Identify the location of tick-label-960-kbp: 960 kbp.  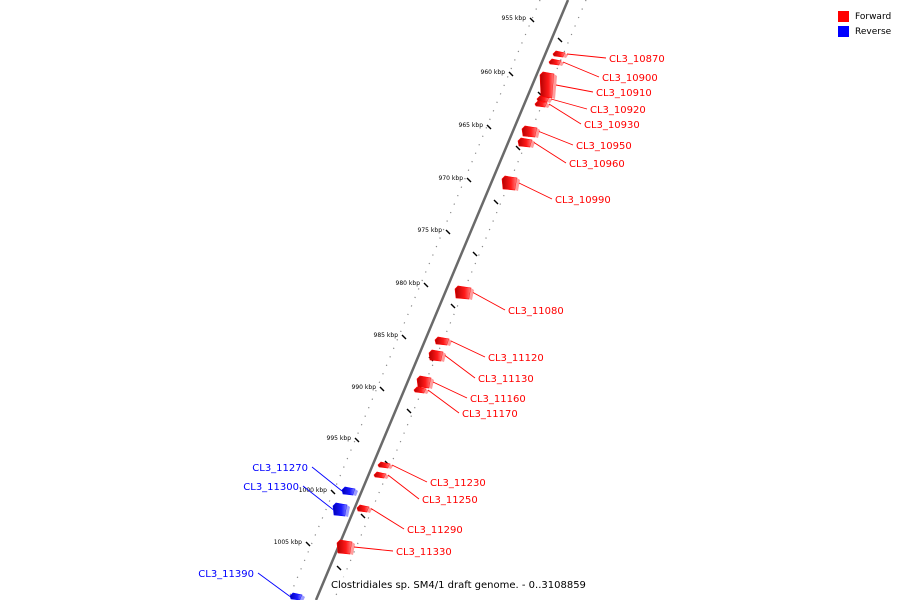
(493, 72).